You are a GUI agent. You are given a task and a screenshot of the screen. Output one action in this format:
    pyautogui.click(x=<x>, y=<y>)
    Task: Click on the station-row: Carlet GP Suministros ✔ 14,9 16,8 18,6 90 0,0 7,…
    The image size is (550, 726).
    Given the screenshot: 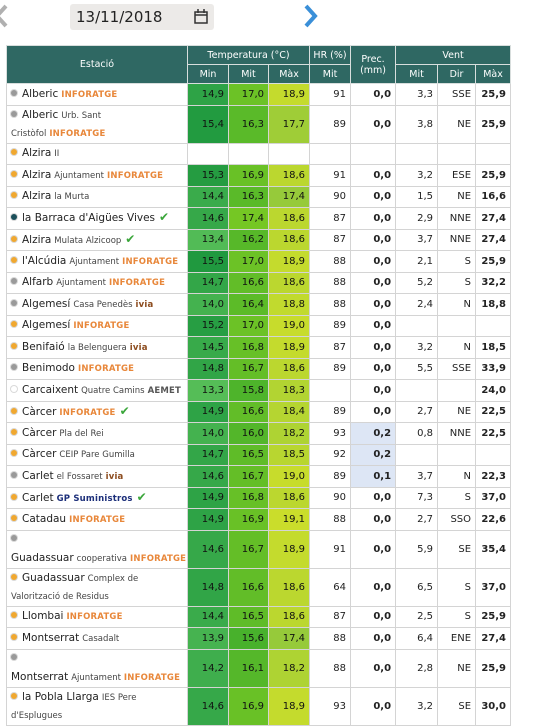 What is the action you would take?
    pyautogui.click(x=259, y=497)
    